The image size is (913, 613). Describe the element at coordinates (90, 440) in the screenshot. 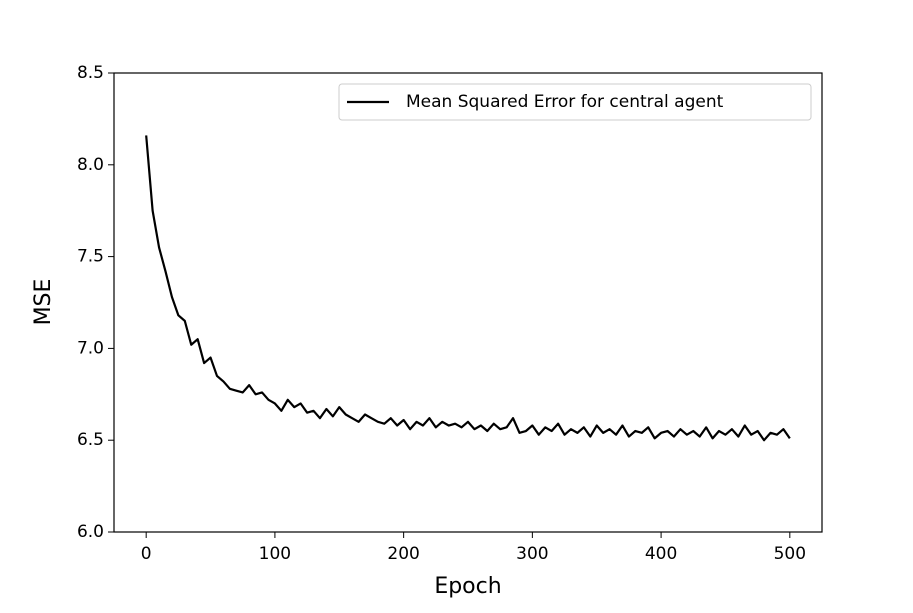

I see `y-tick-label: 6.5` at that location.